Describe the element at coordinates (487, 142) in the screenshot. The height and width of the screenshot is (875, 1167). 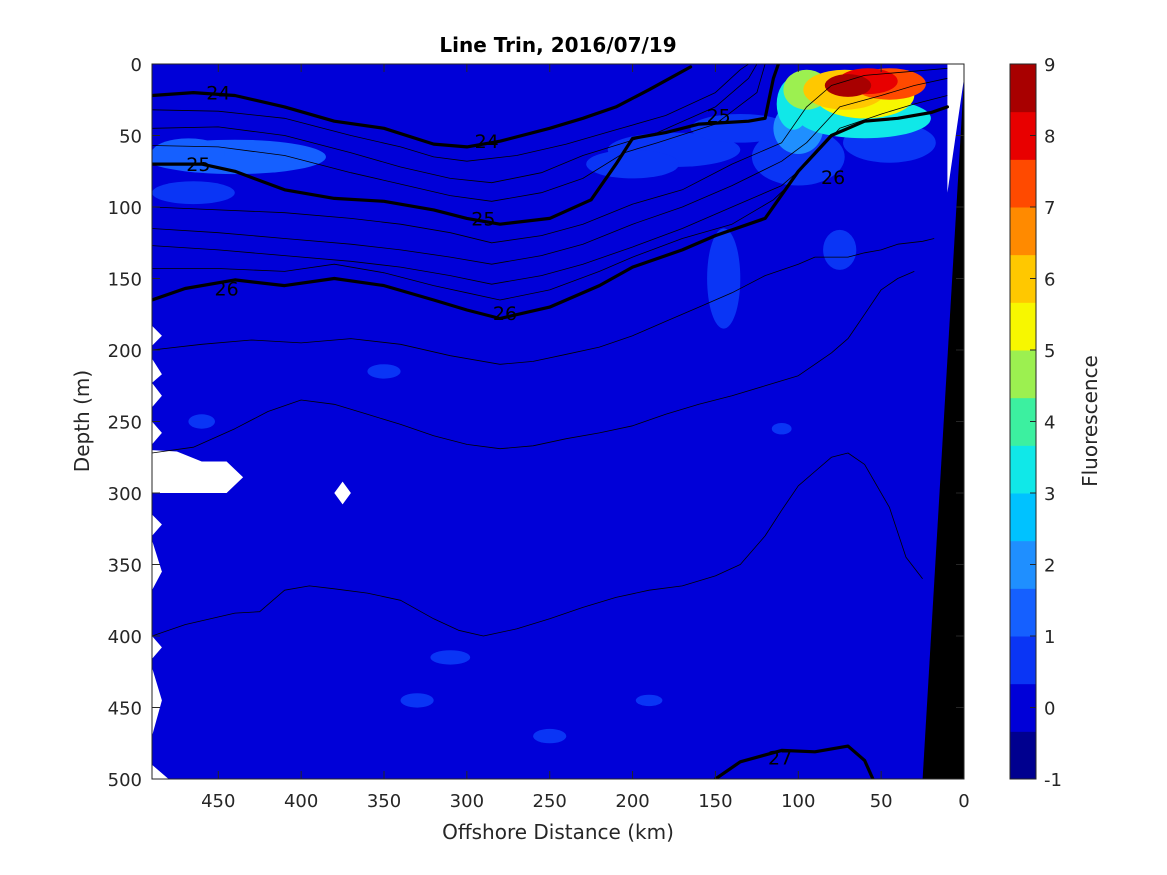
I see `contour-label: 24` at that location.